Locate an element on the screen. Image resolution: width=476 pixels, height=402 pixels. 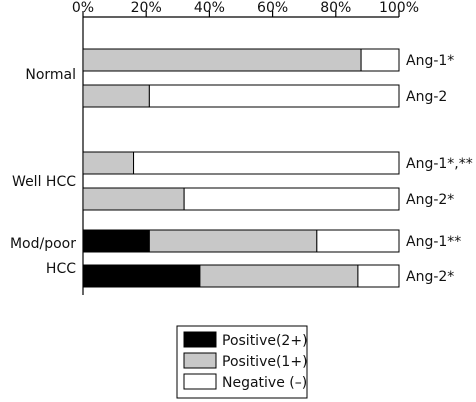
bar-label: Ang-2 is located at coordinates (426, 97).